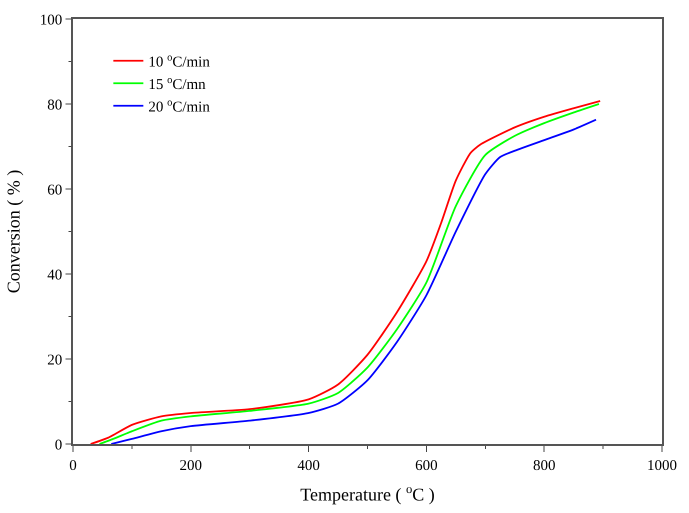  I want to click on y-tick-label: 80, so click(54, 105).